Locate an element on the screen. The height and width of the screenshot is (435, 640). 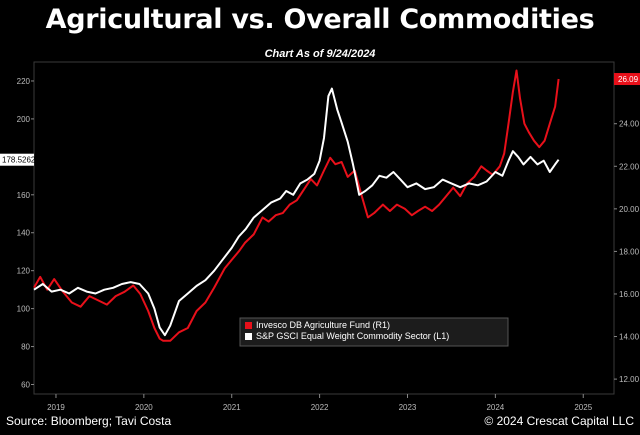
left-axis-tick-label: 100 is located at coordinates (24, 309).